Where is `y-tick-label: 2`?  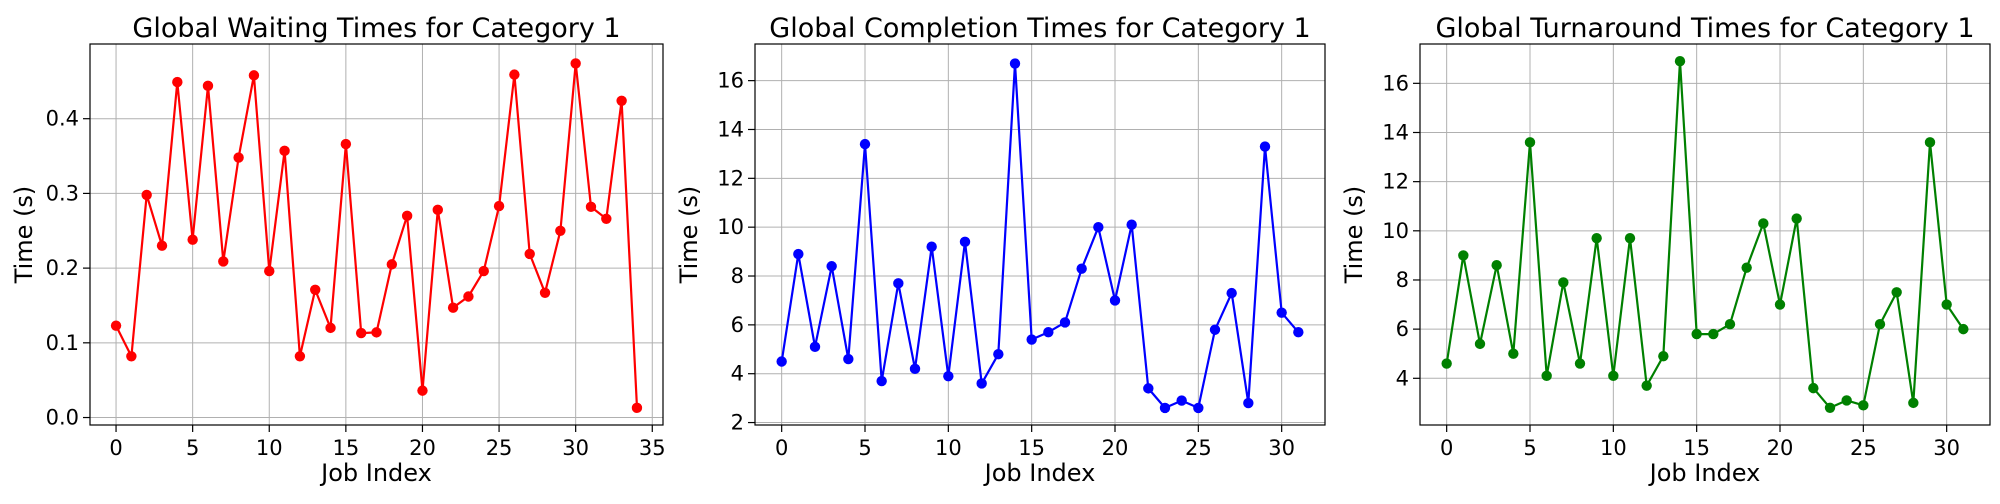 y-tick-label: 2 is located at coordinates (737, 423).